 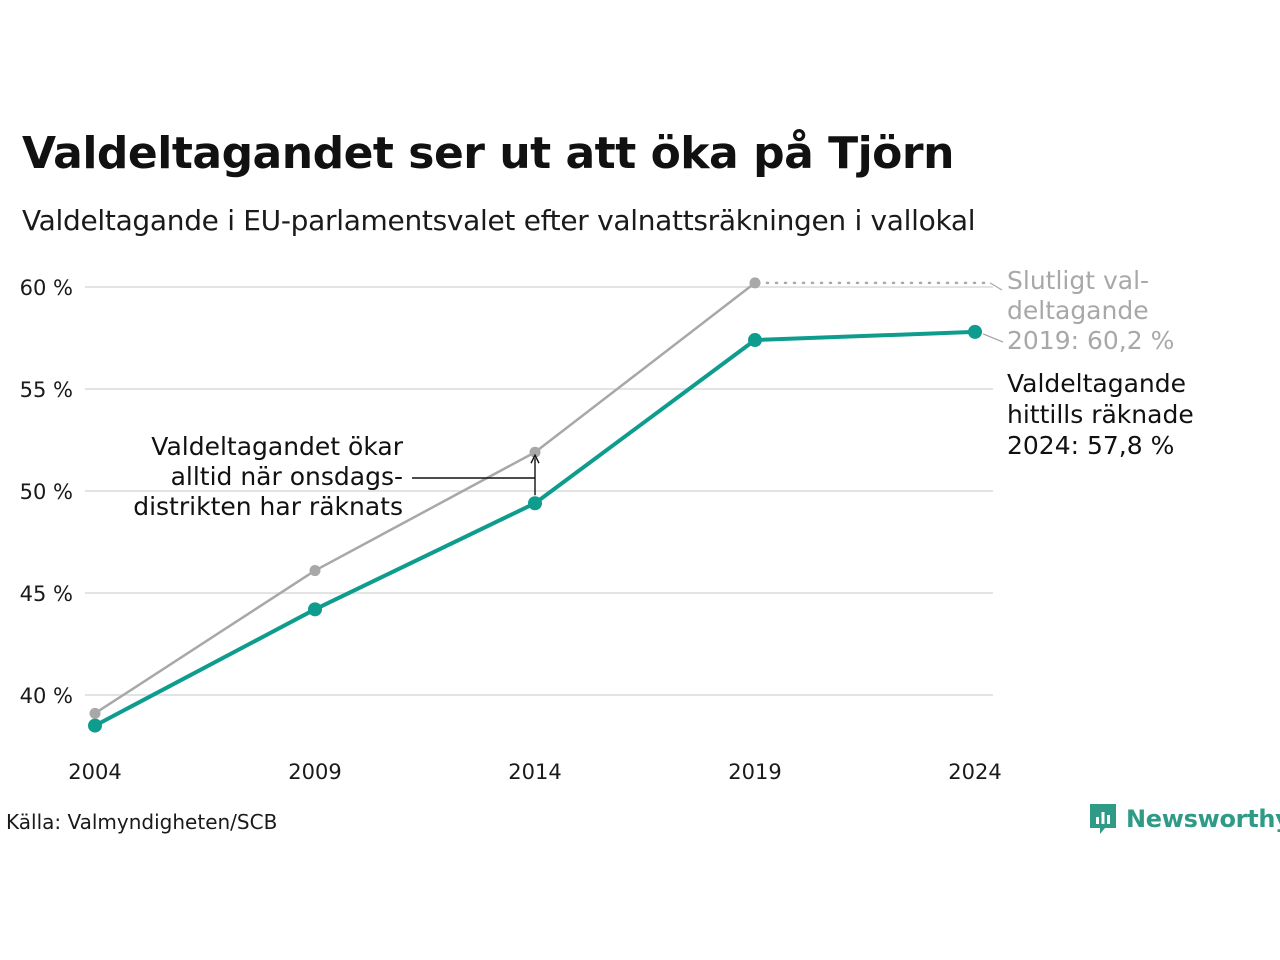 I want to click on x-tick-label: 2019, so click(x=754, y=772).